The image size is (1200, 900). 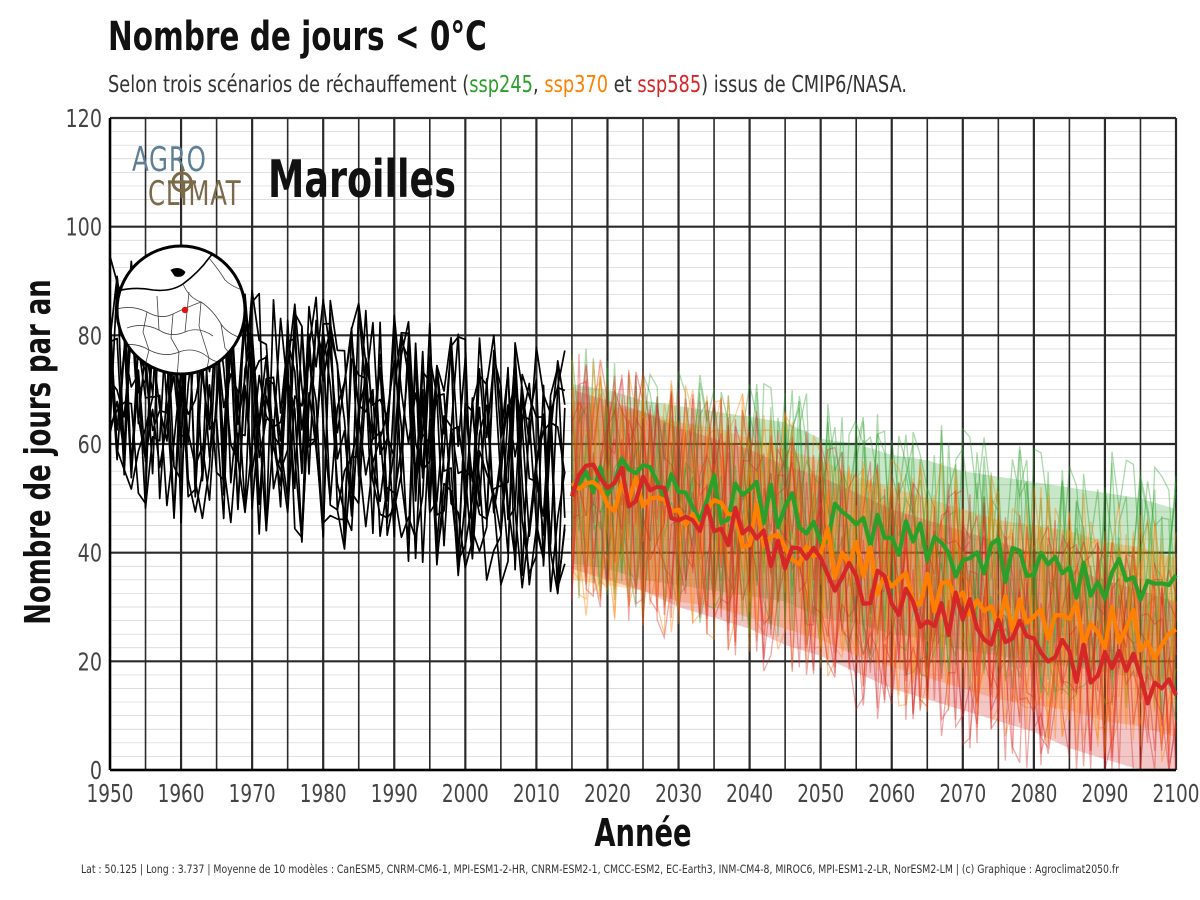 What do you see at coordinates (362, 180) in the screenshot?
I see `location-name: Maroilles` at bounding box center [362, 180].